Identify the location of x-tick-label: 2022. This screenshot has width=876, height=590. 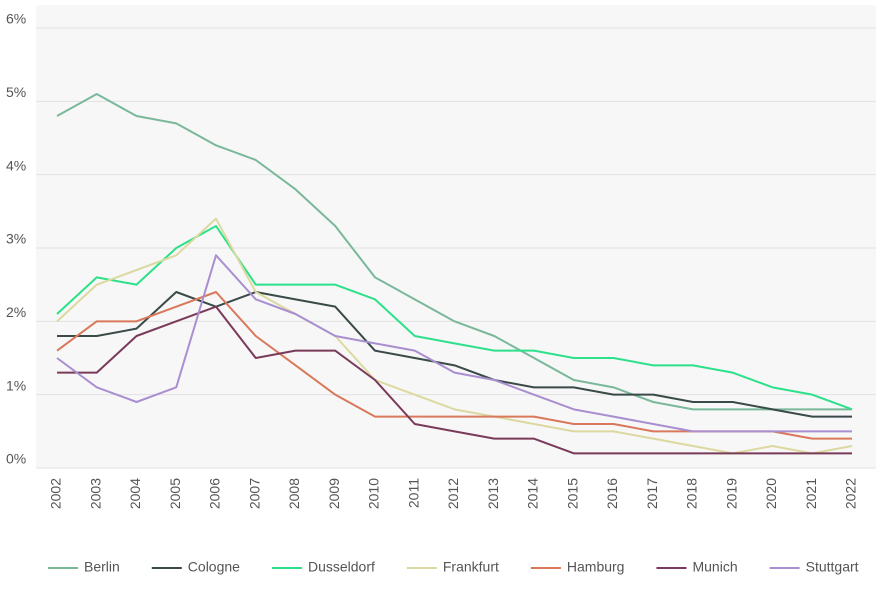
(851, 493).